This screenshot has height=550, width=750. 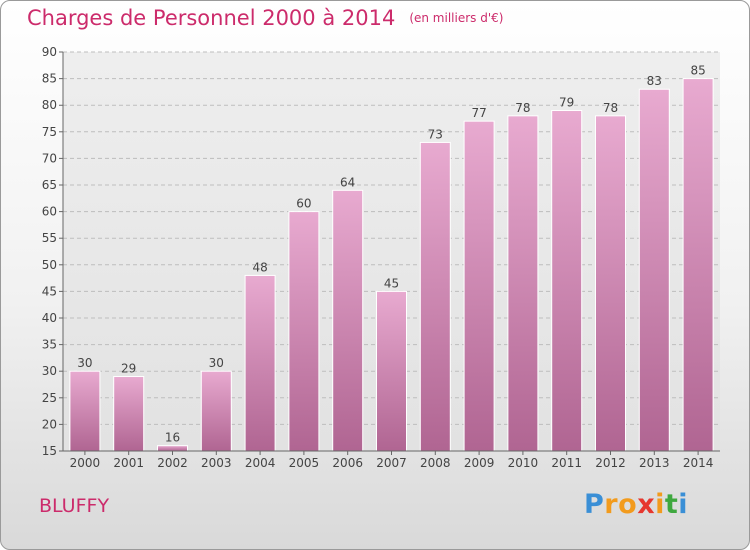 What do you see at coordinates (260, 363) in the screenshot?
I see `bar-2004` at bounding box center [260, 363].